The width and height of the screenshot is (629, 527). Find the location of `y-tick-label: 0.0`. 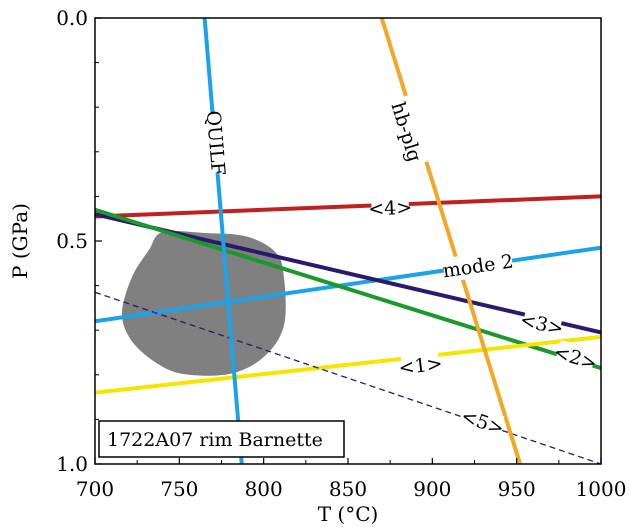

y-tick-label: 0.0 is located at coordinates (72, 18).